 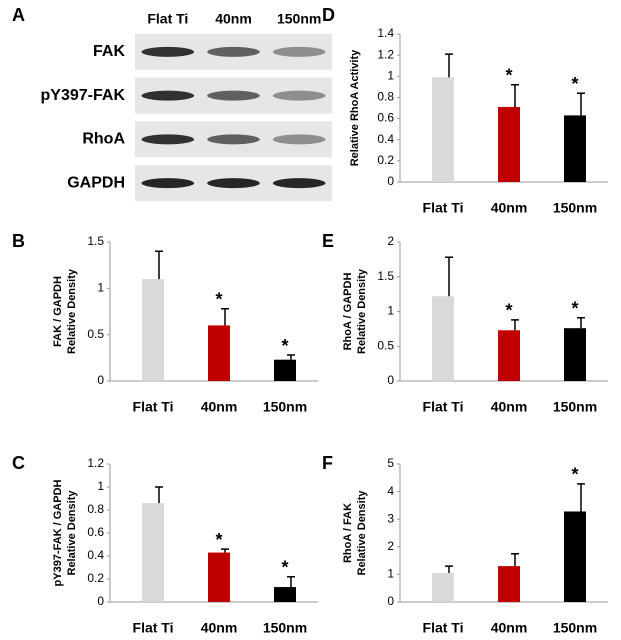 I want to click on panel-label: D, so click(x=328, y=15).